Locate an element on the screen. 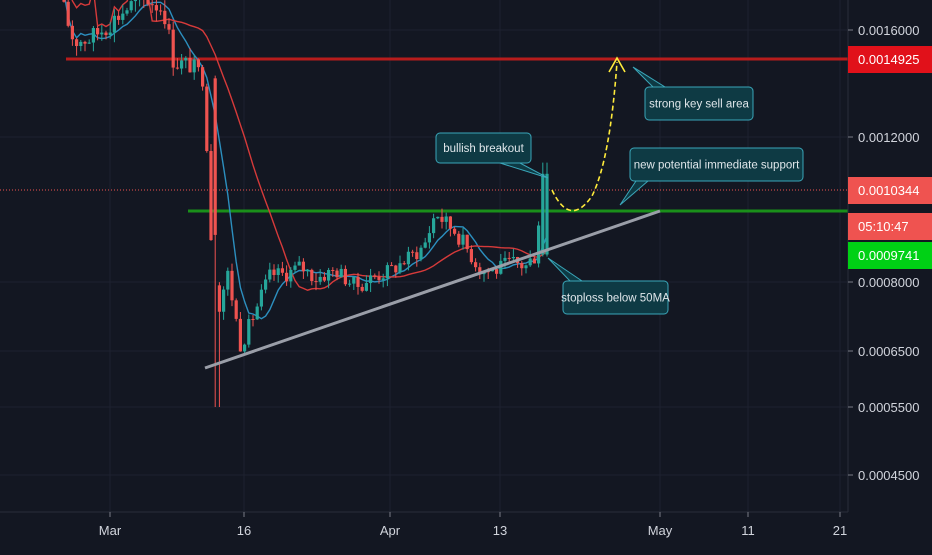 The height and width of the screenshot is (555, 932). x-tick-label: Mar is located at coordinates (110, 530).